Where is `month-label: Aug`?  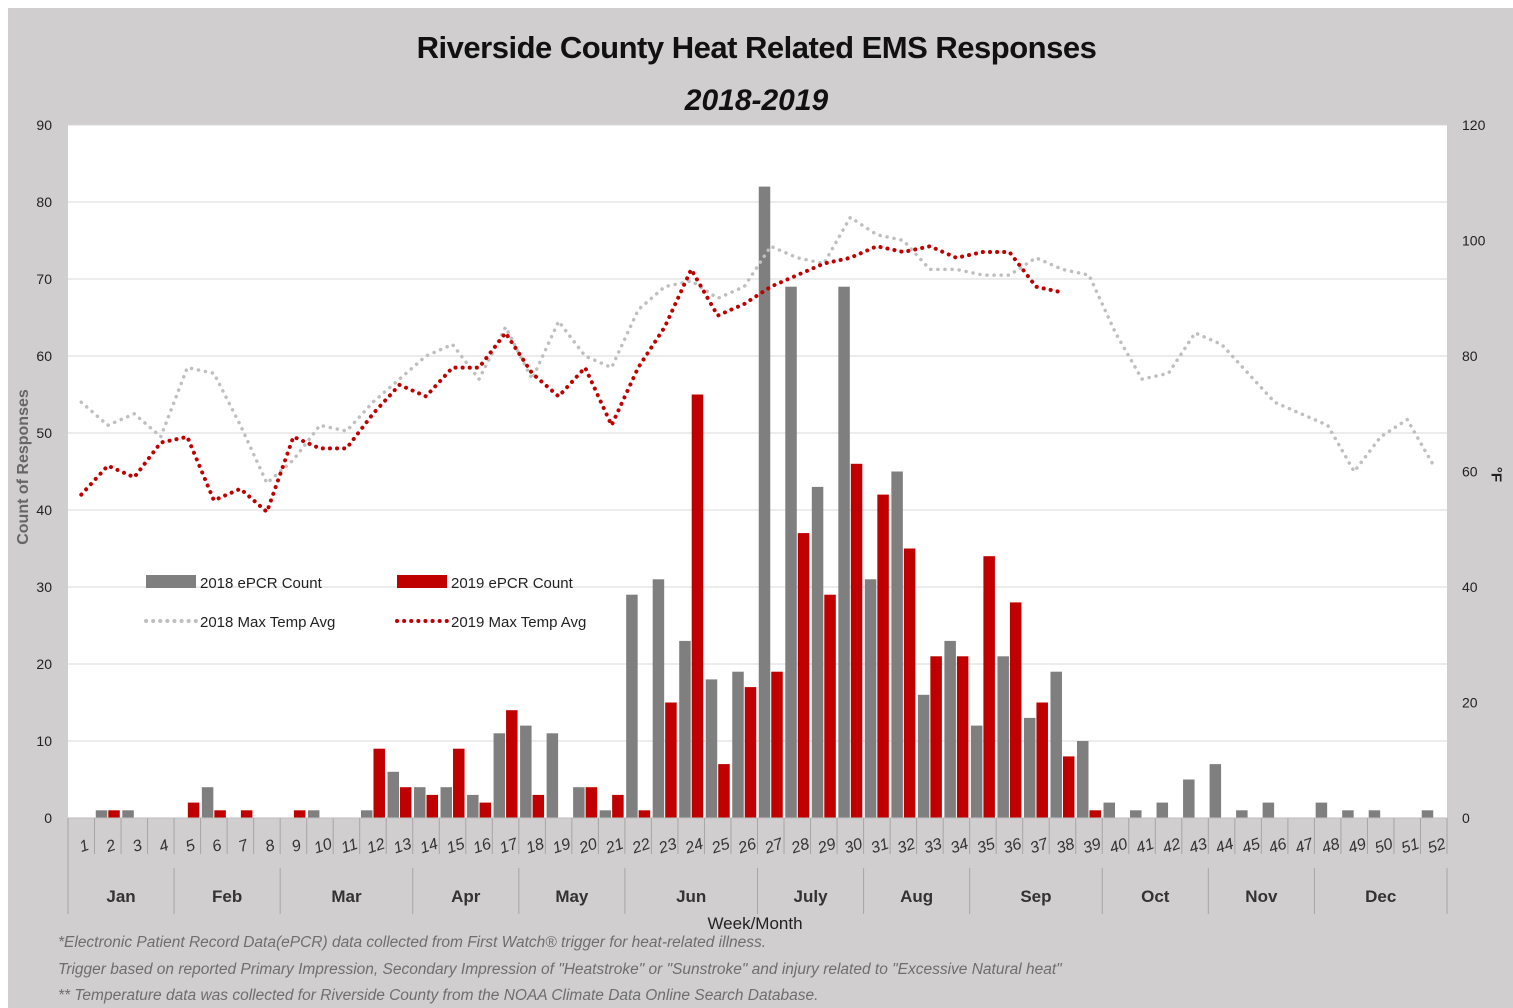 month-label: Aug is located at coordinates (916, 896).